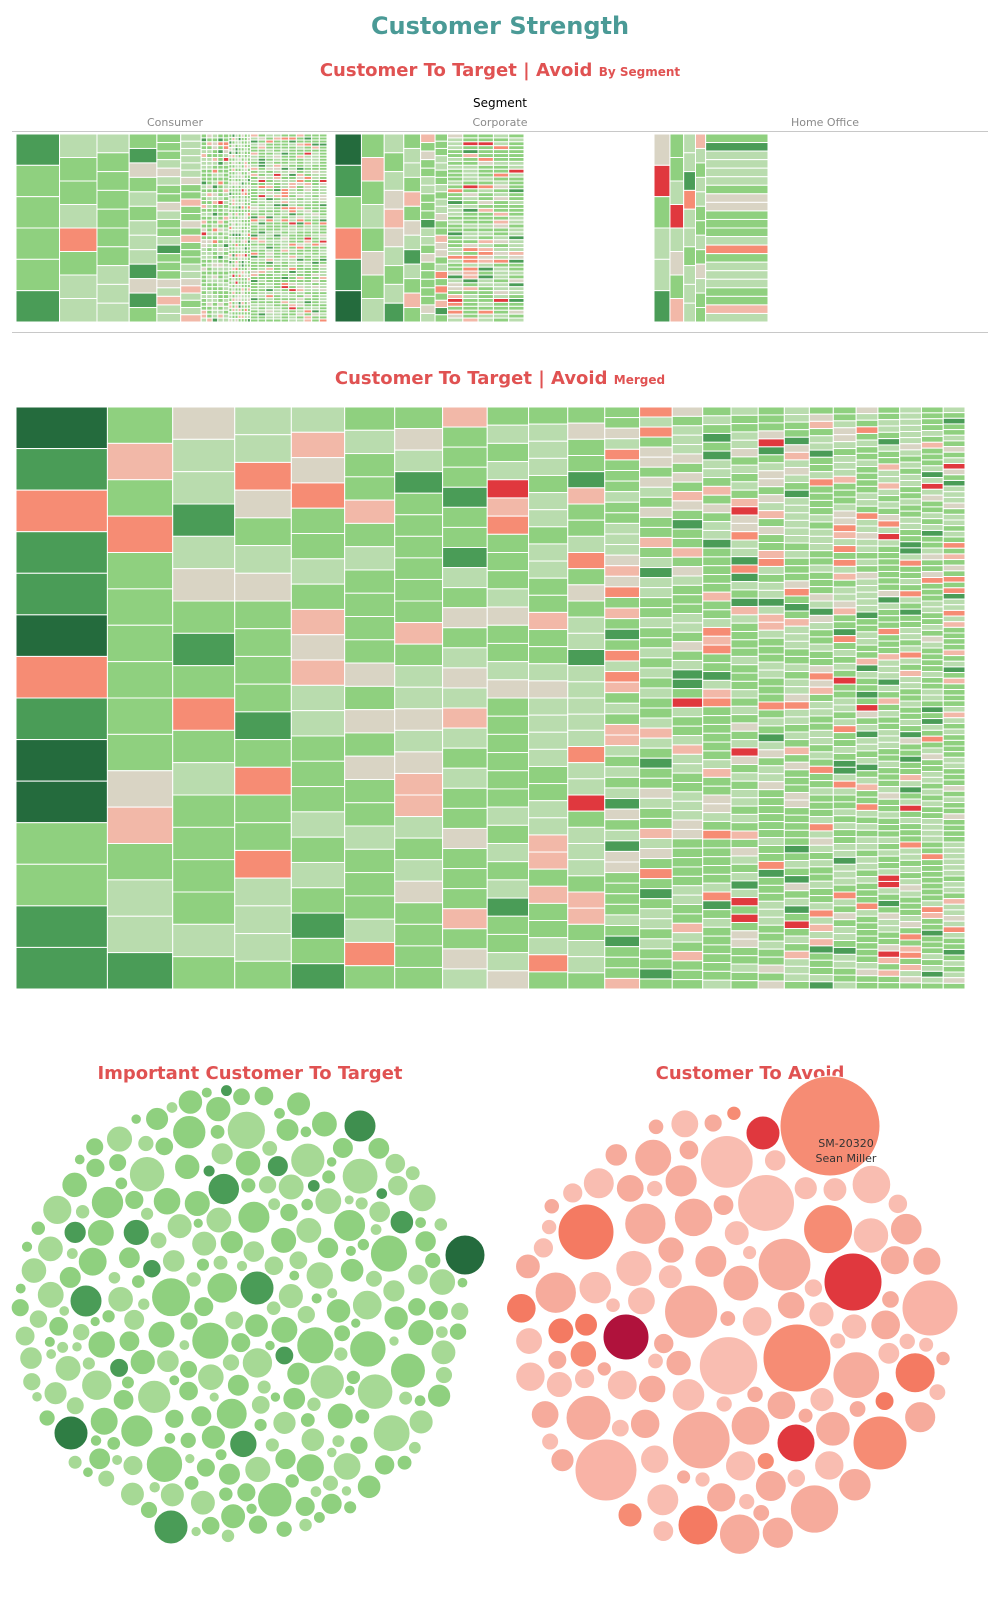  I want to click on segment-column-home-office: Home Office, so click(825, 122).